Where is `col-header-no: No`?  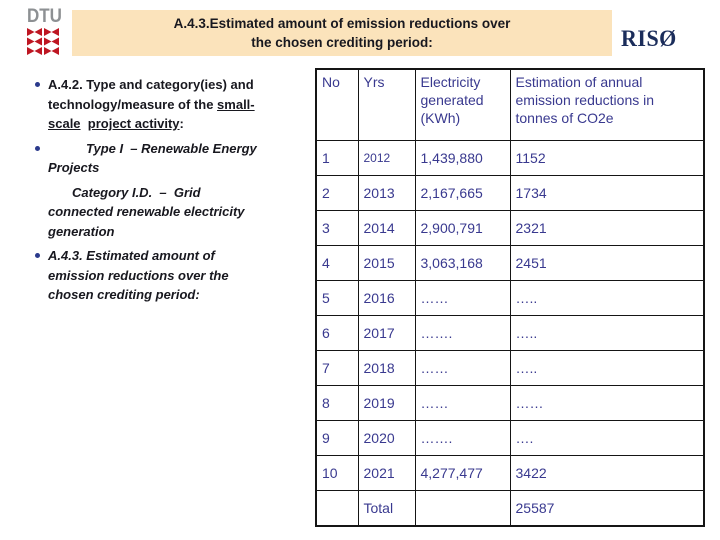
col-header-no: No is located at coordinates (337, 104).